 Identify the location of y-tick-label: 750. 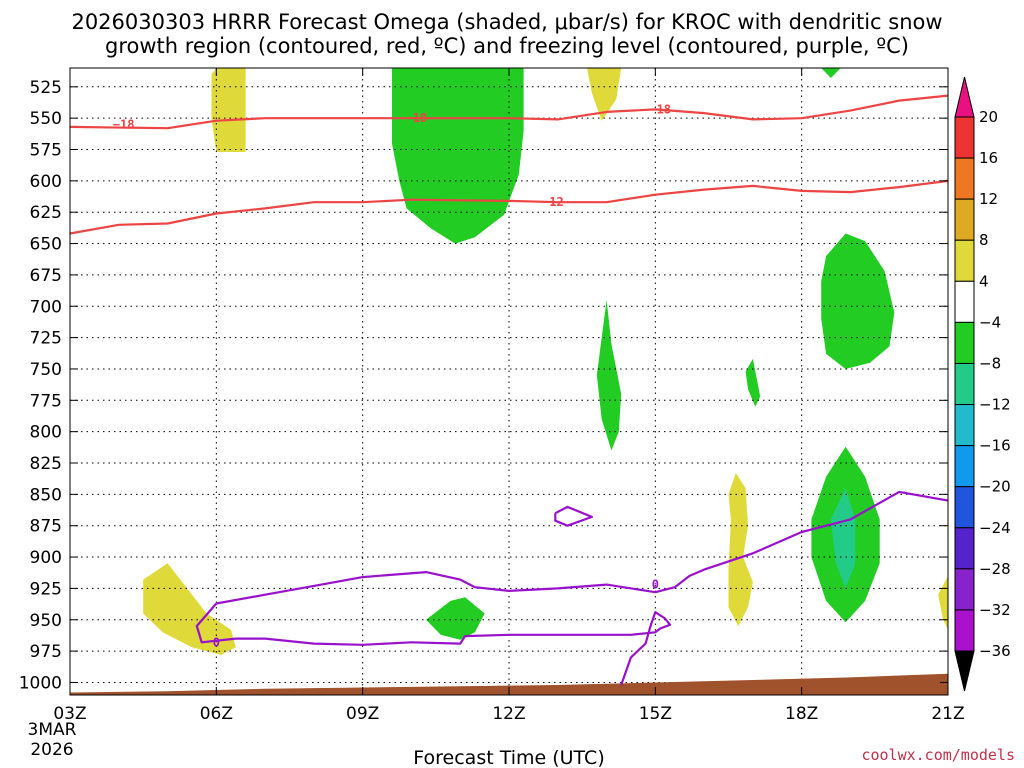
(46, 370).